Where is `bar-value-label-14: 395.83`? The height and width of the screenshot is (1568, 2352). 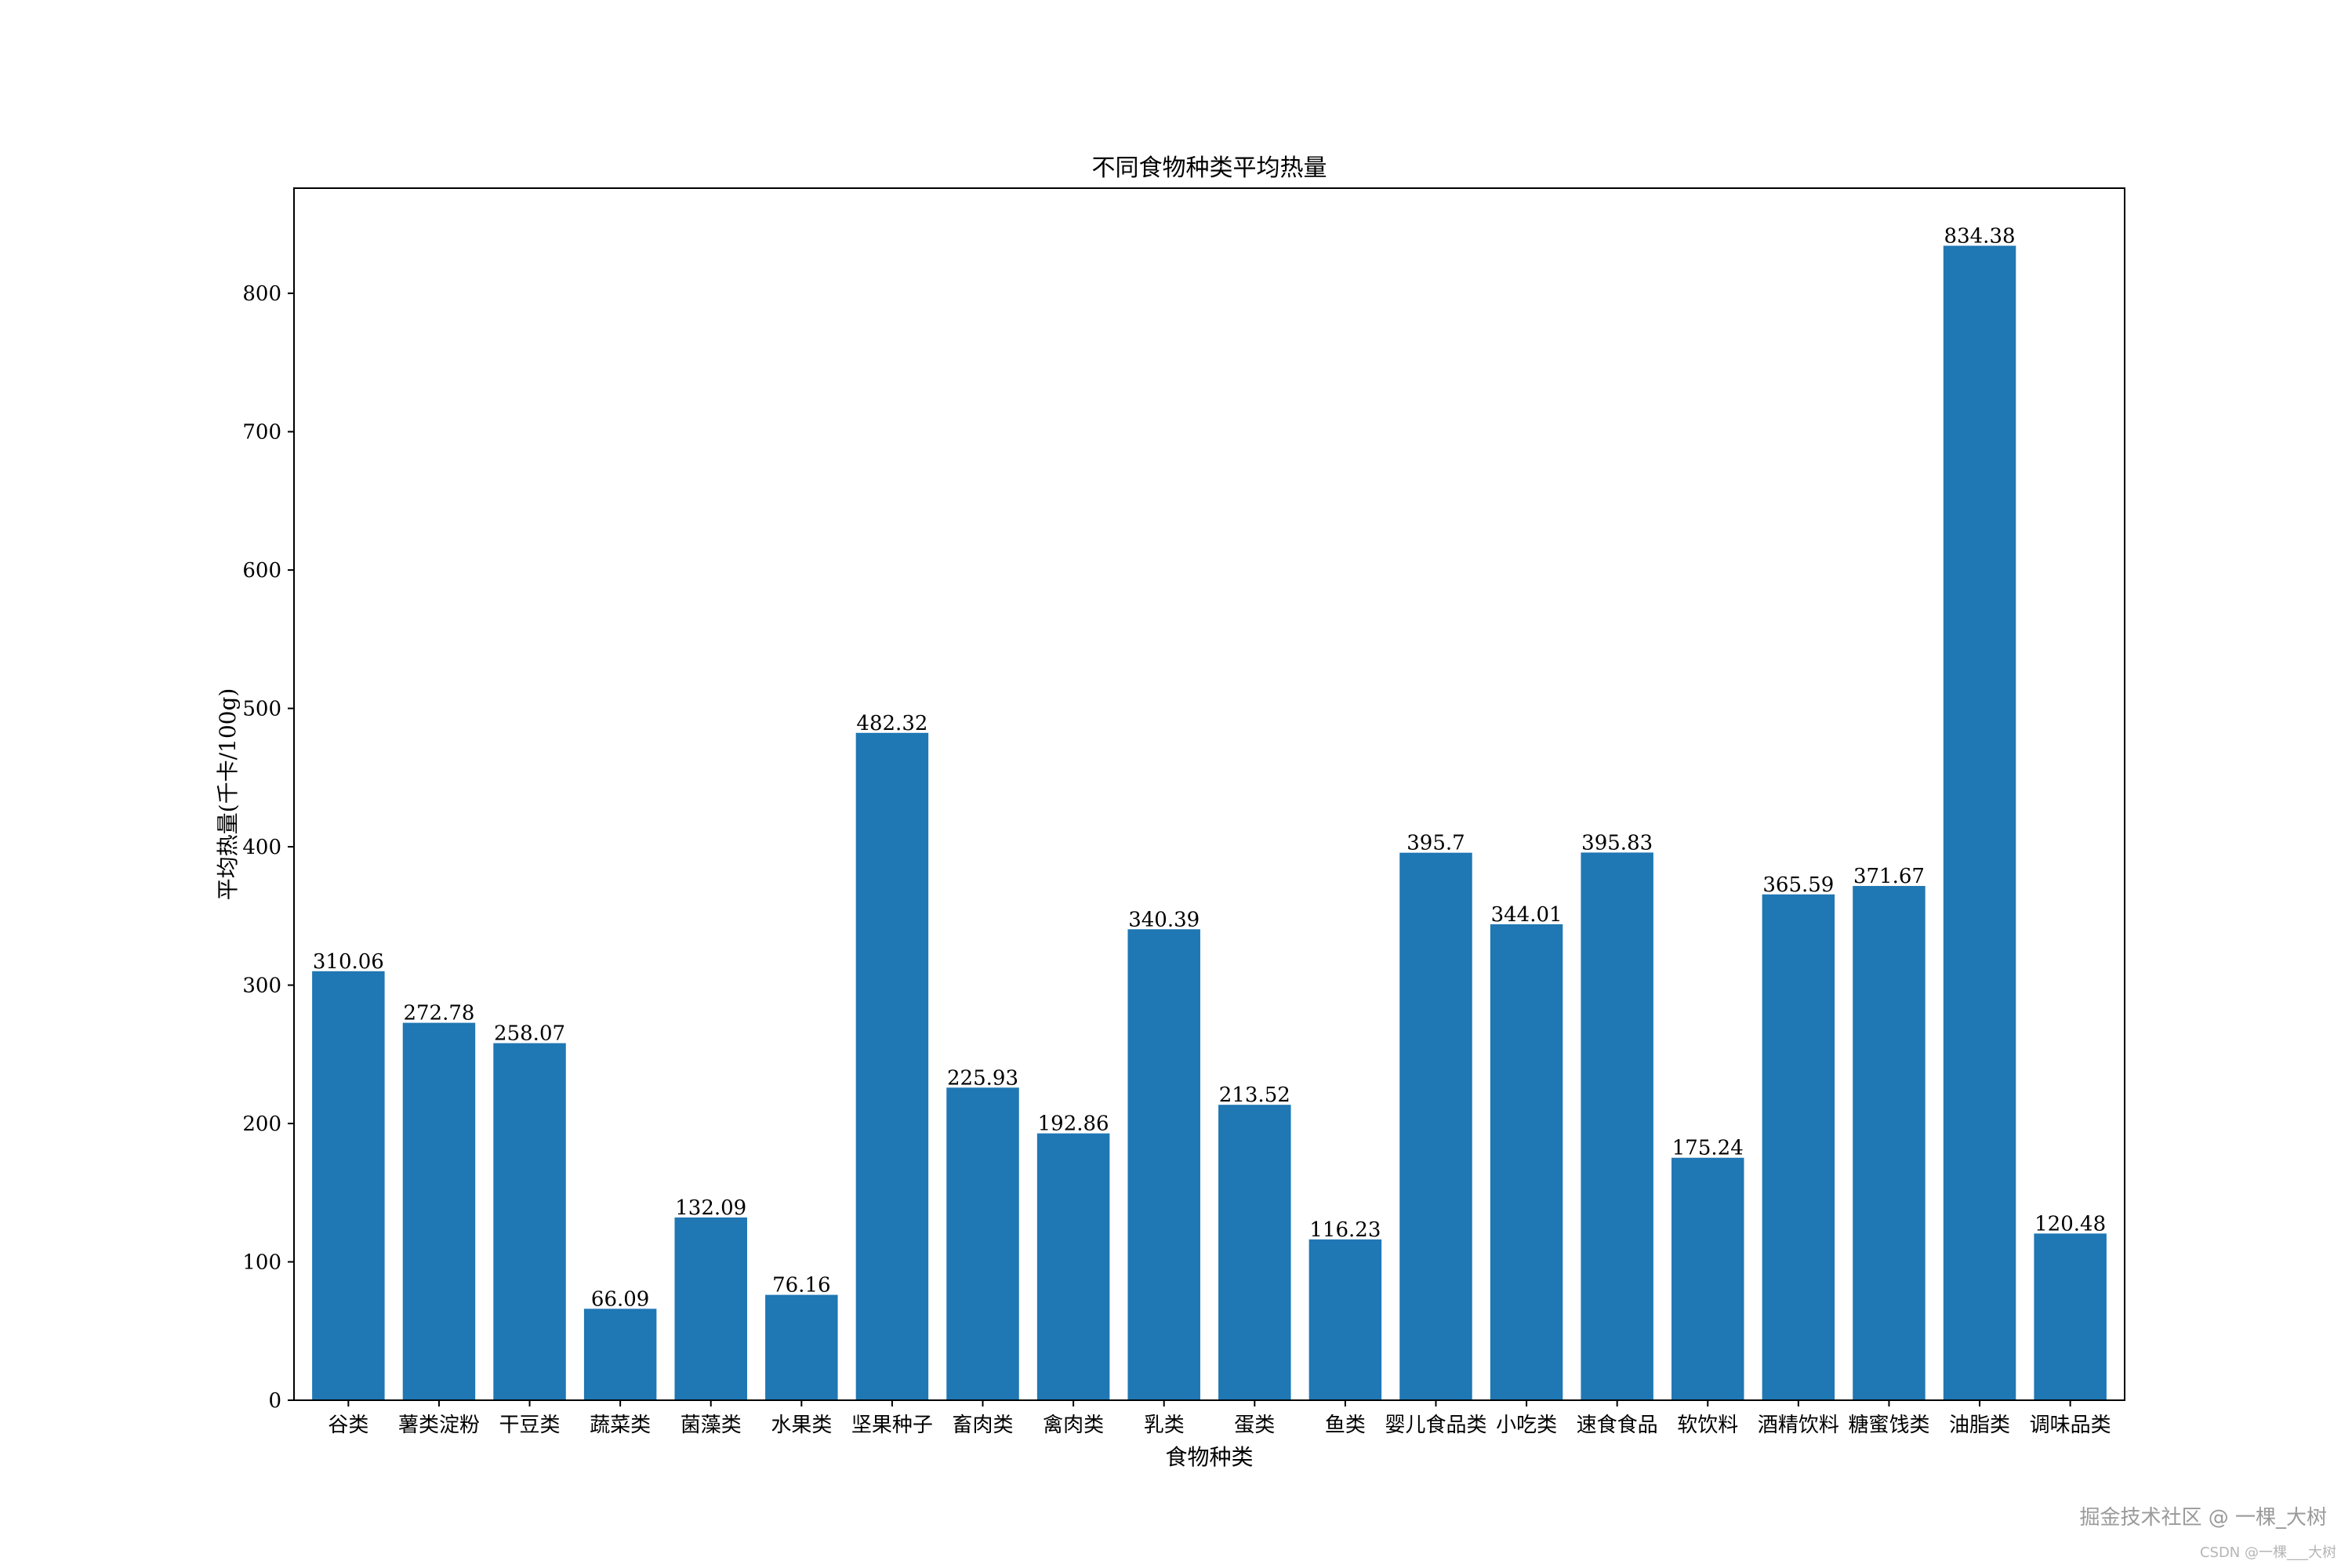
bar-value-label-14: 395.83 is located at coordinates (1617, 843).